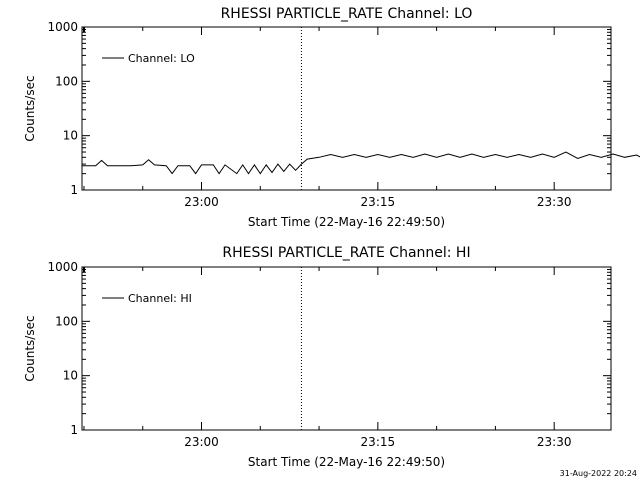 Image resolution: width=640 pixels, height=480 pixels. Describe the element at coordinates (361, 163) in the screenshot. I see `series-line` at that location.